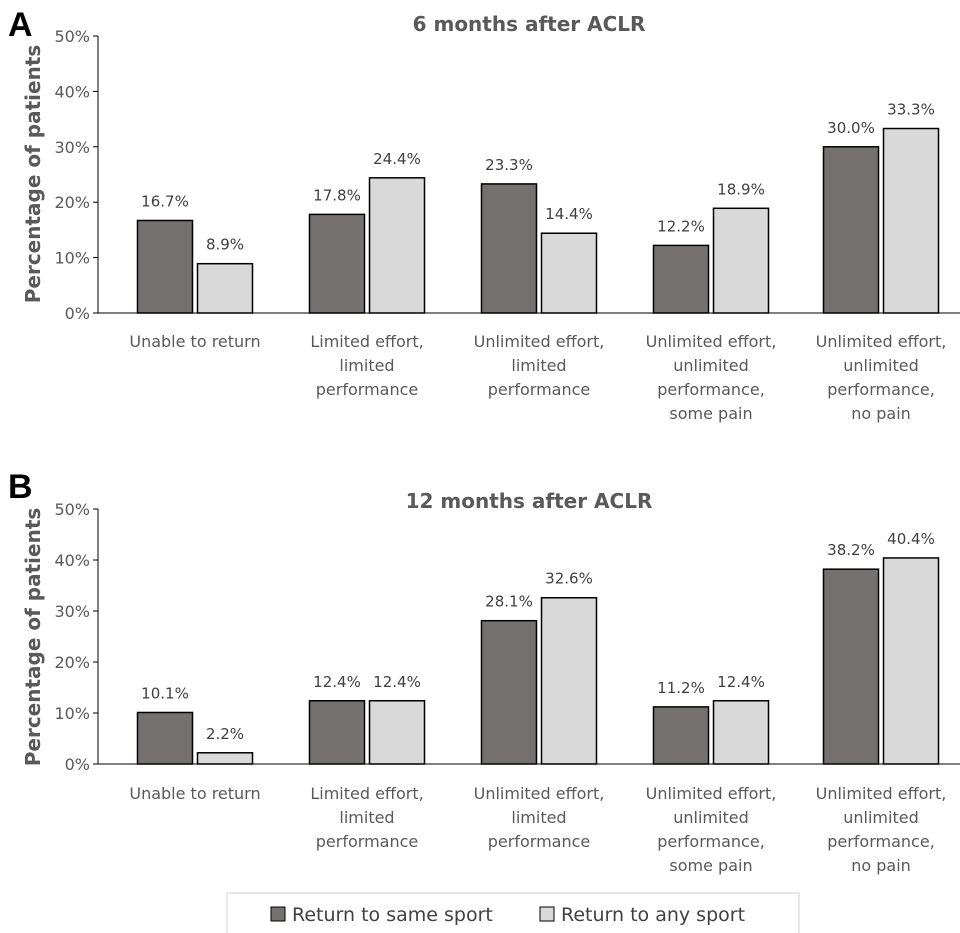  Describe the element at coordinates (851, 128) in the screenshot. I see `data-label: 30.0%` at that location.